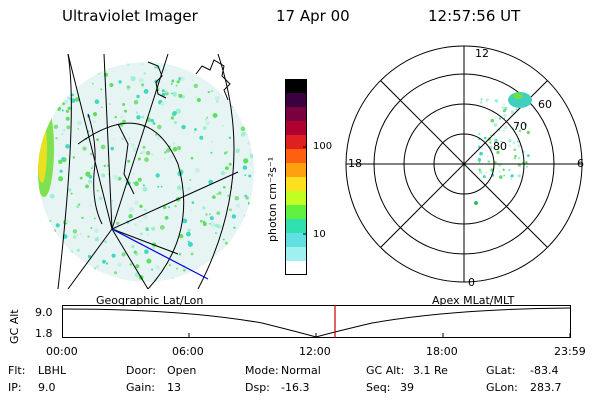 The width and height of the screenshot is (600, 400). I want to click on coastline-outlines, so click(159, 142).